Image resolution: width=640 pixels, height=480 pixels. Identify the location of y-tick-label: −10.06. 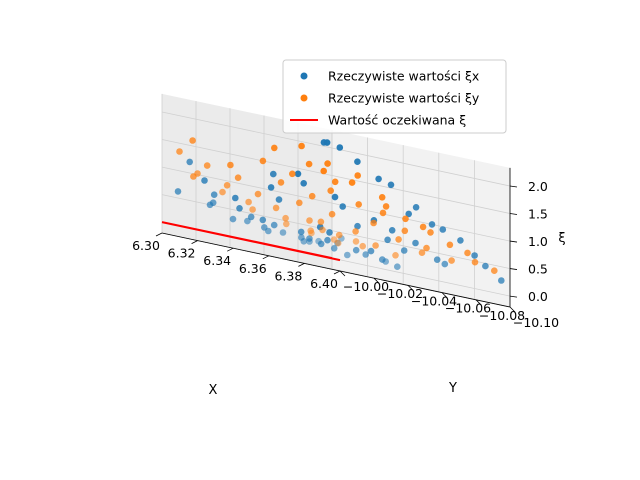
(468, 308).